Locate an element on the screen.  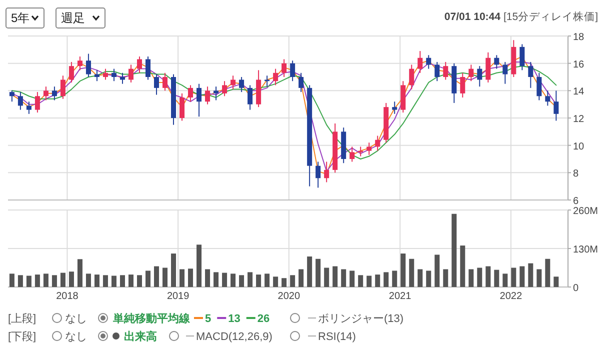
y-tick-label: 6 is located at coordinates (576, 201).